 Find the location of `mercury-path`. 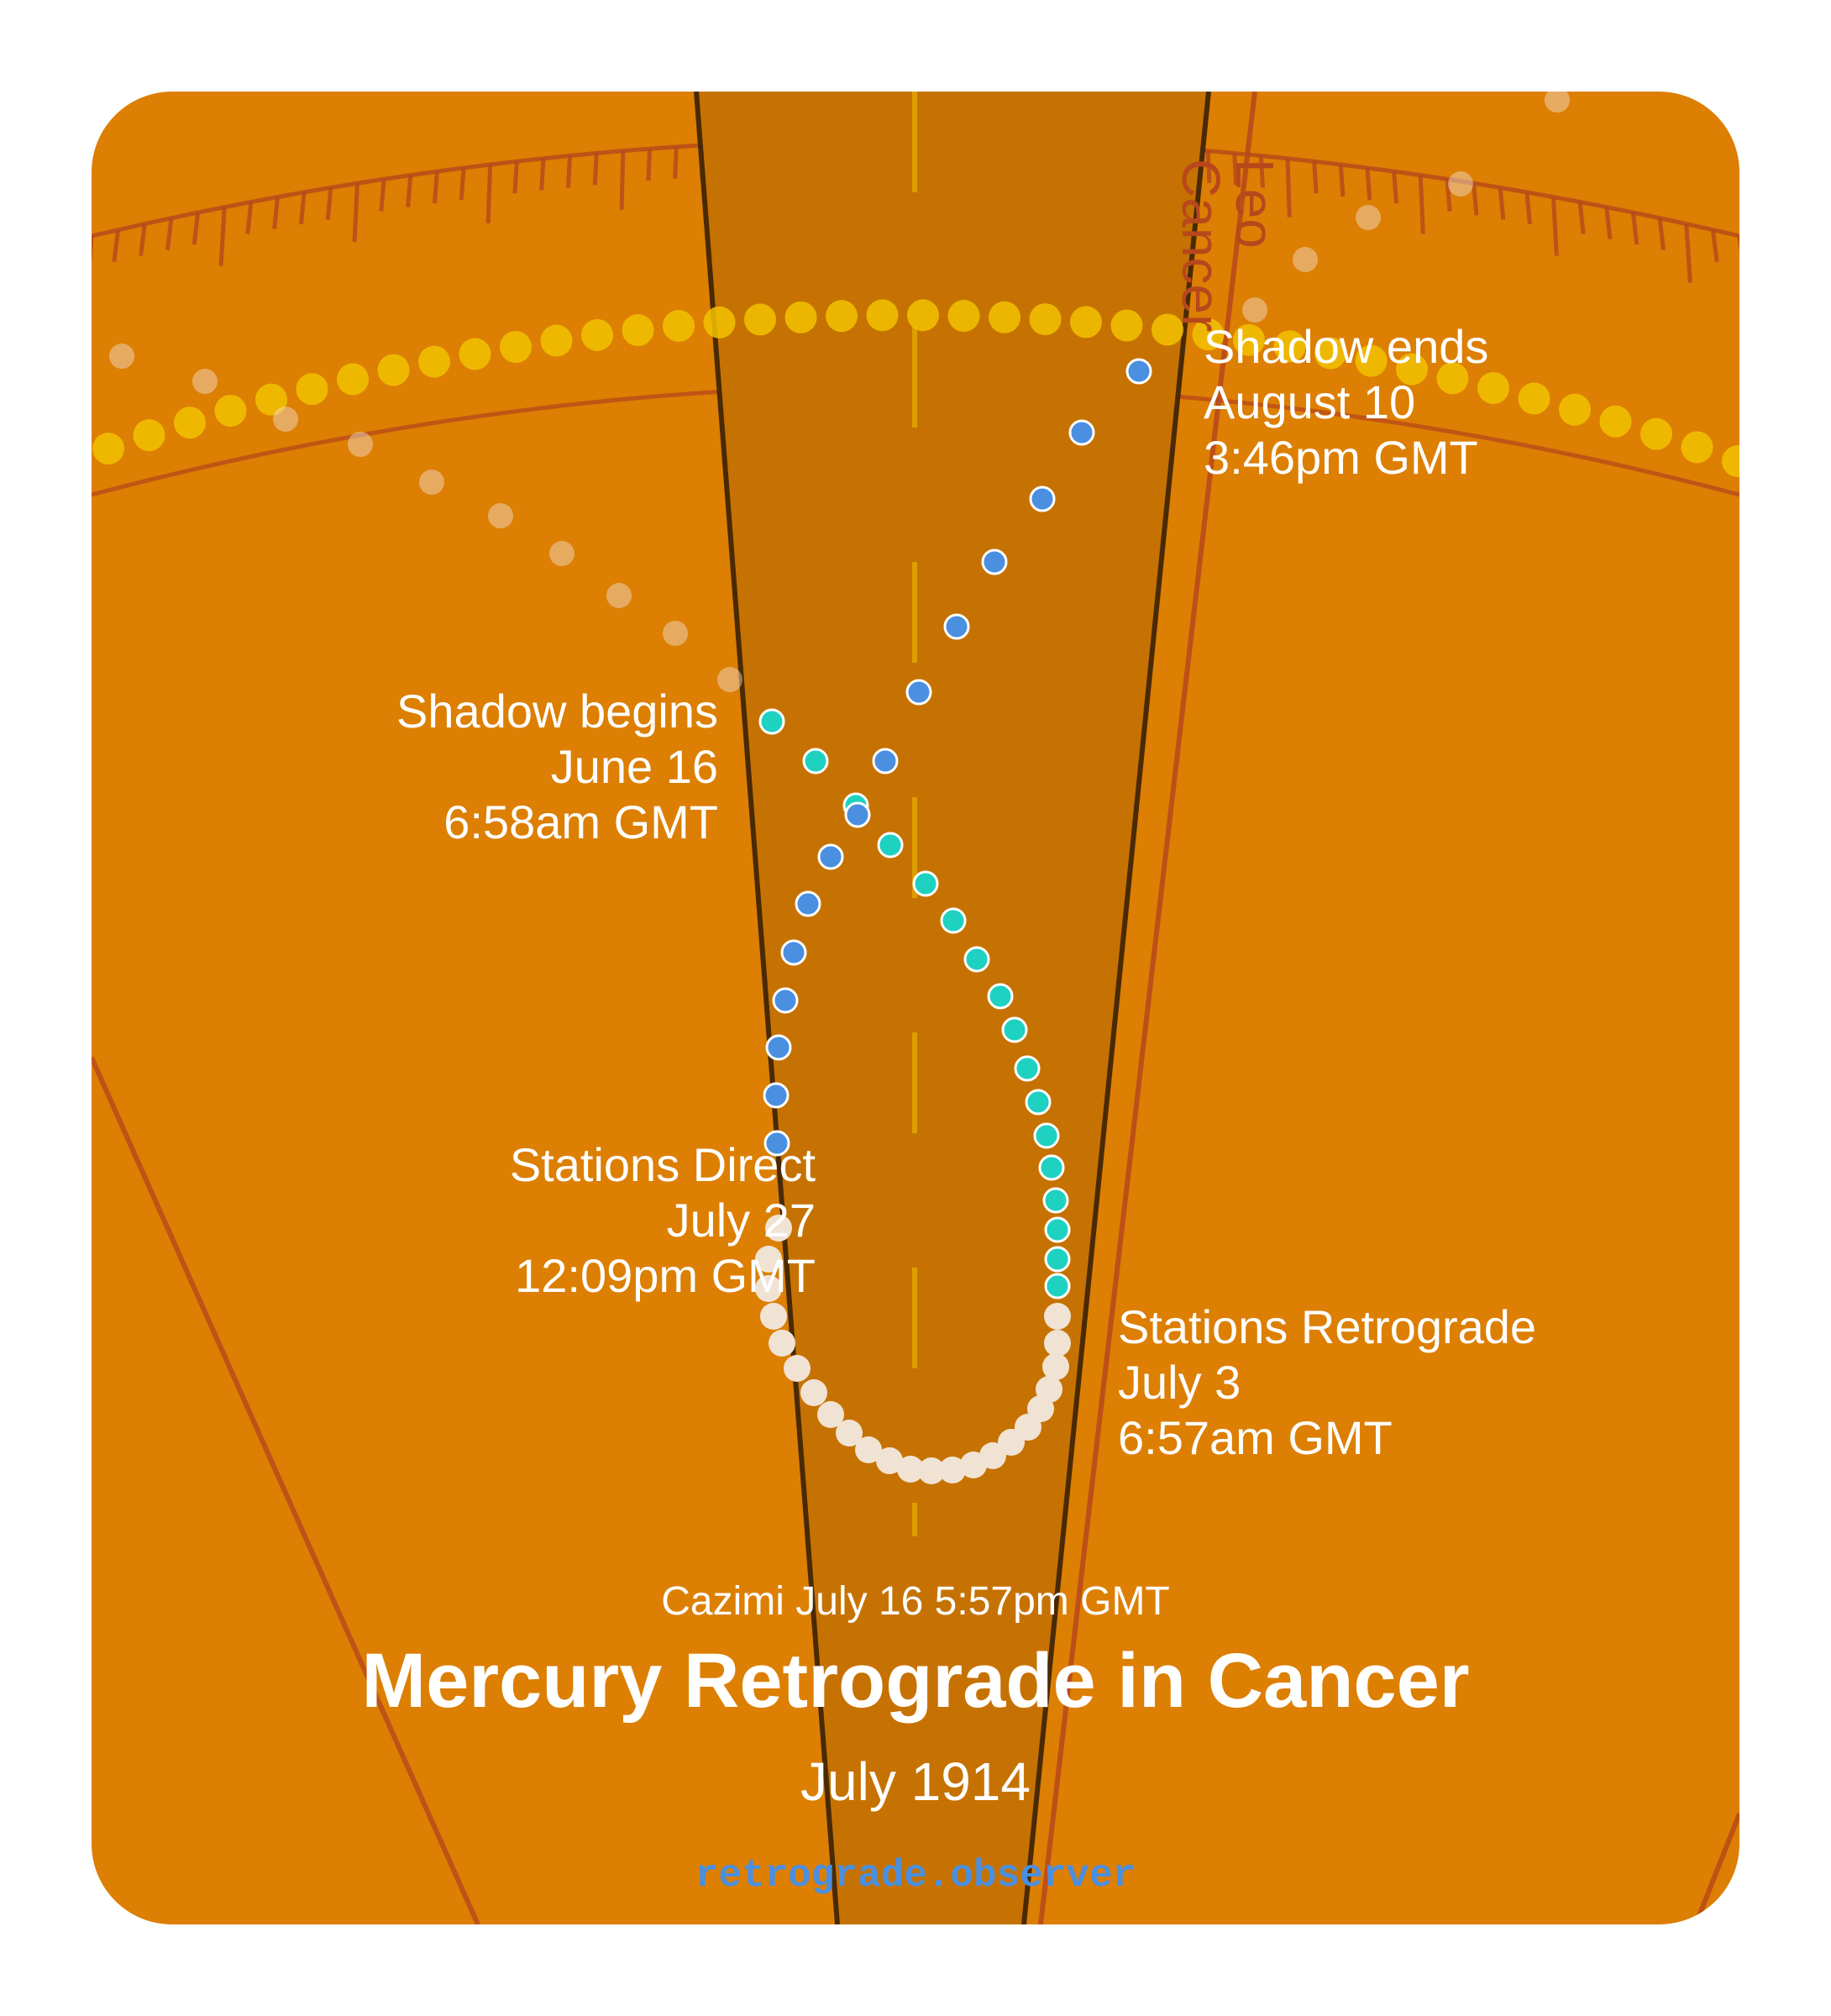

mercury-path is located at coordinates (953, 921).